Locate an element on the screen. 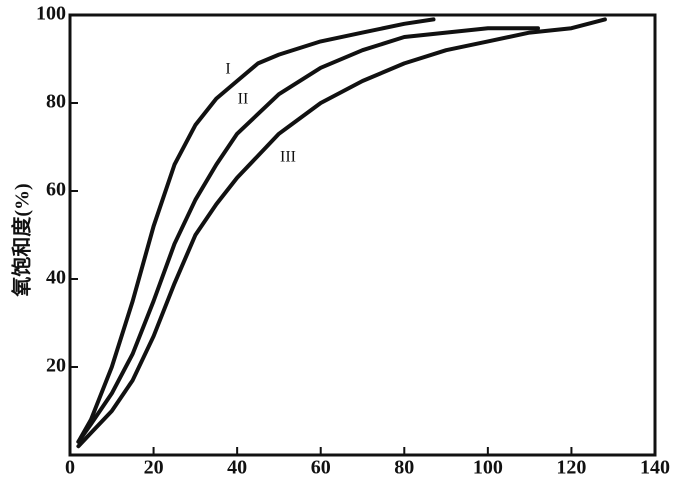  x-tick-label: 80 is located at coordinates (404, 468).